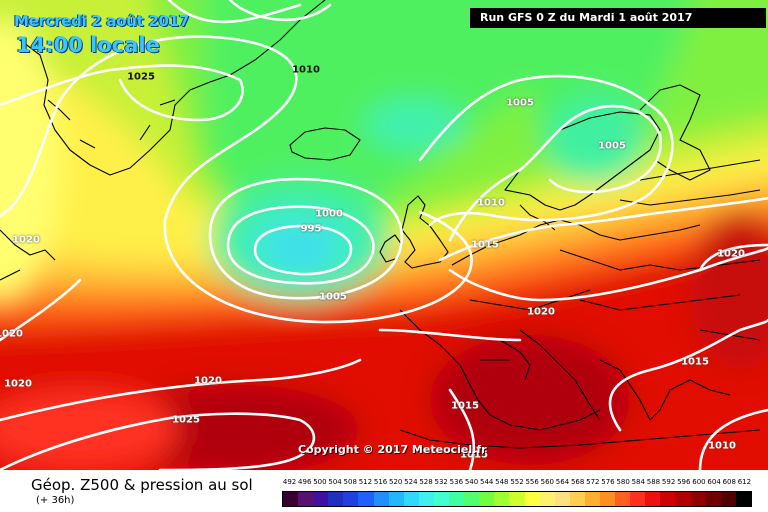 This screenshot has height=512, width=768. What do you see at coordinates (392, 449) in the screenshot?
I see `copyright-notice: Copyright © 2017 Meteociel.fr` at bounding box center [392, 449].